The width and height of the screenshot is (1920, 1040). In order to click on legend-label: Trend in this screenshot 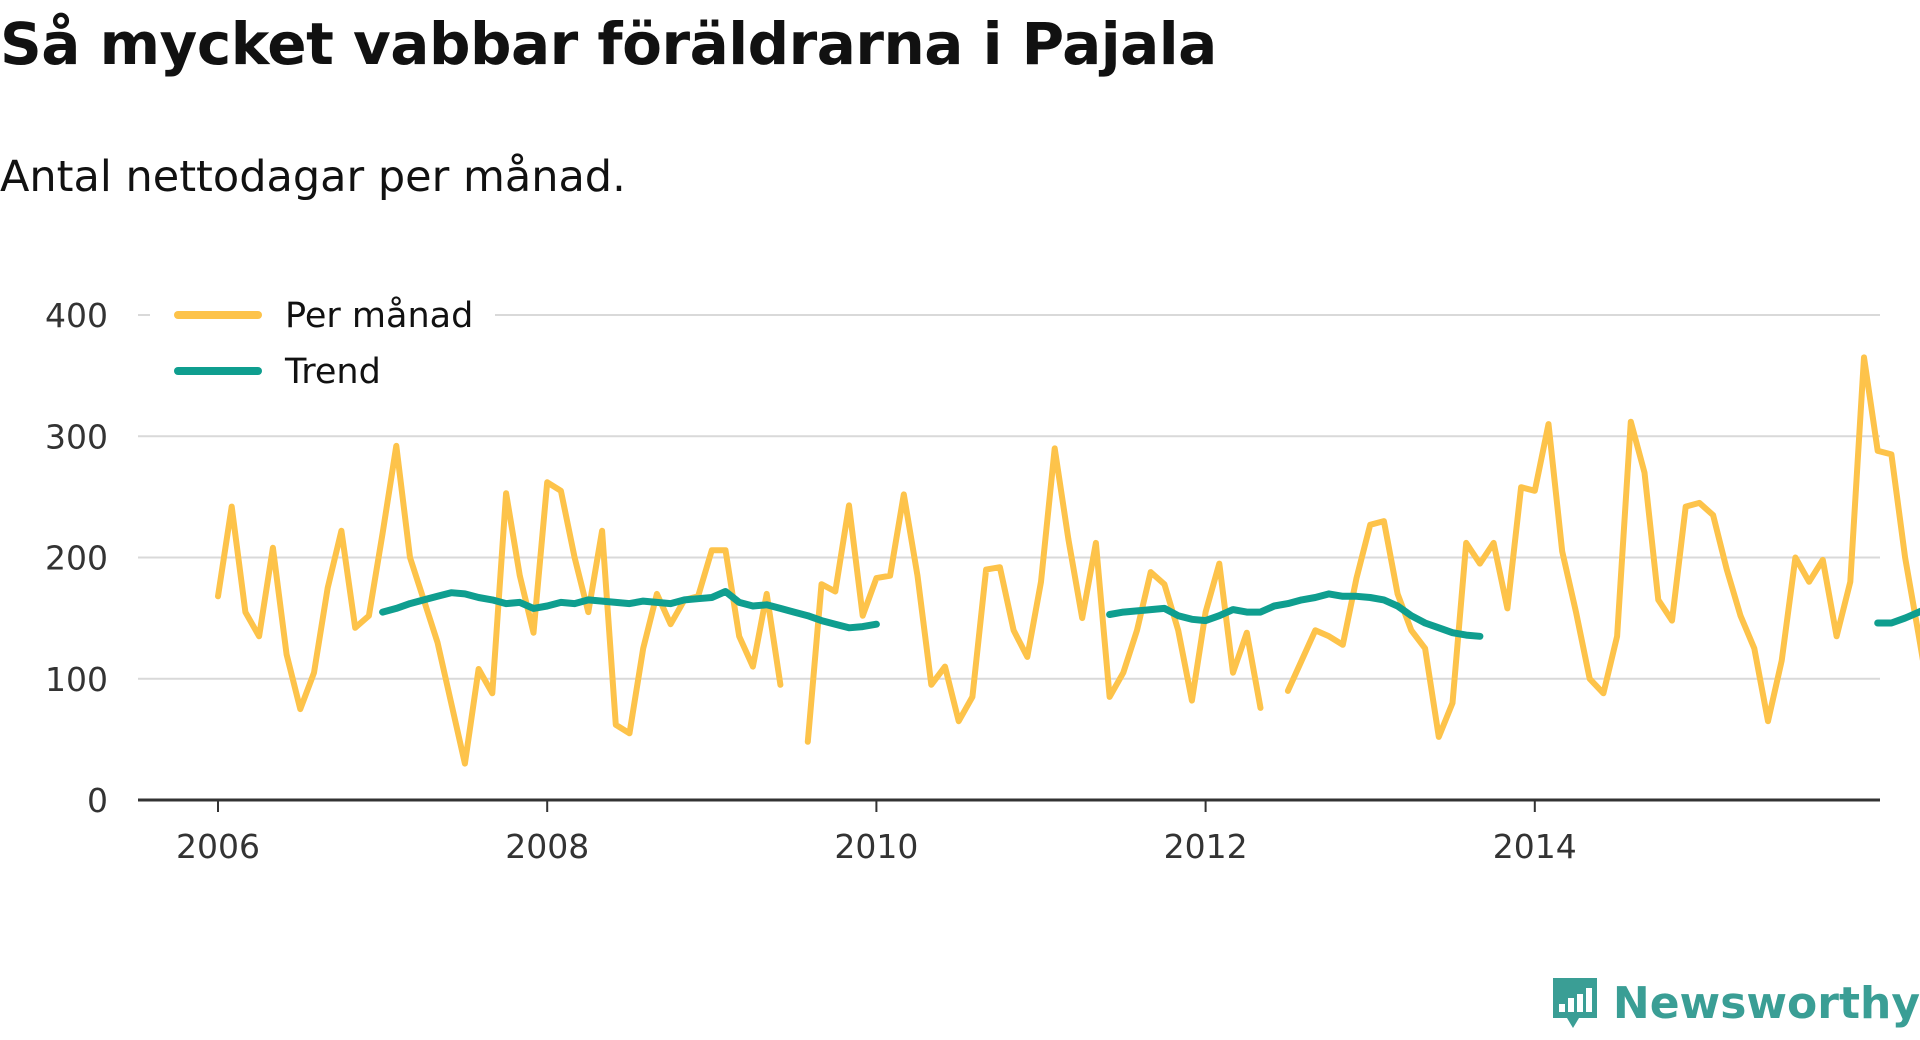, I will do `click(332, 372)`.